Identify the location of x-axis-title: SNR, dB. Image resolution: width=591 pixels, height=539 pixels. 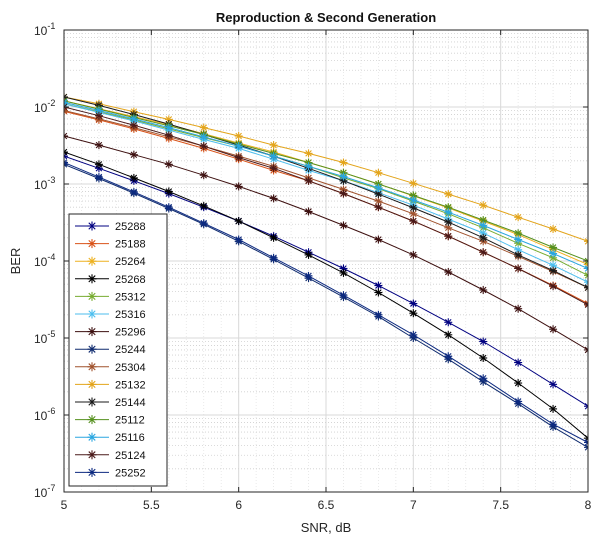
(326, 527).